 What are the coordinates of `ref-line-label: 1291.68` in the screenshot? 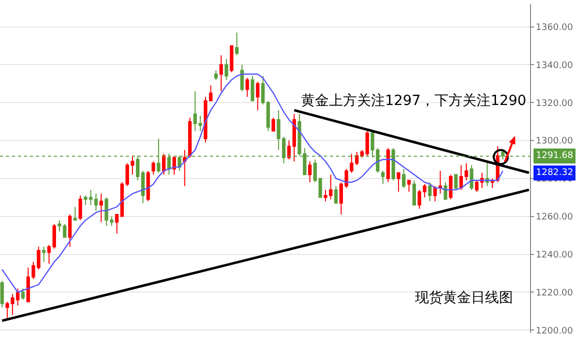 It's located at (555, 156).